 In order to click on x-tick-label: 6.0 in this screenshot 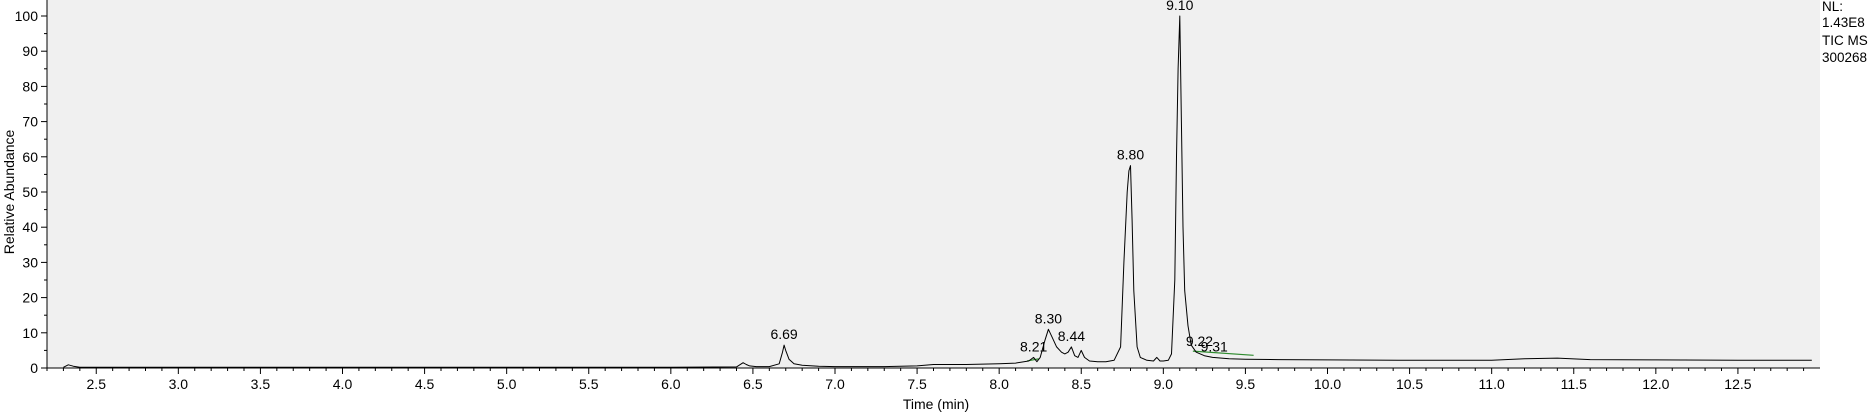, I will do `click(671, 384)`.